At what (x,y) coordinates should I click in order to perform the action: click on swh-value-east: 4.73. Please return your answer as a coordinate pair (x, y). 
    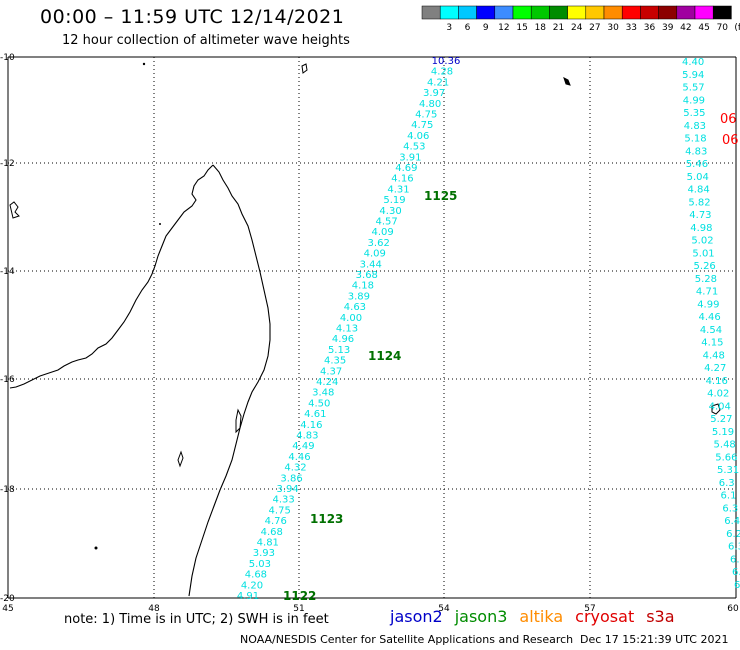
    Looking at the image, I should click on (700, 215).